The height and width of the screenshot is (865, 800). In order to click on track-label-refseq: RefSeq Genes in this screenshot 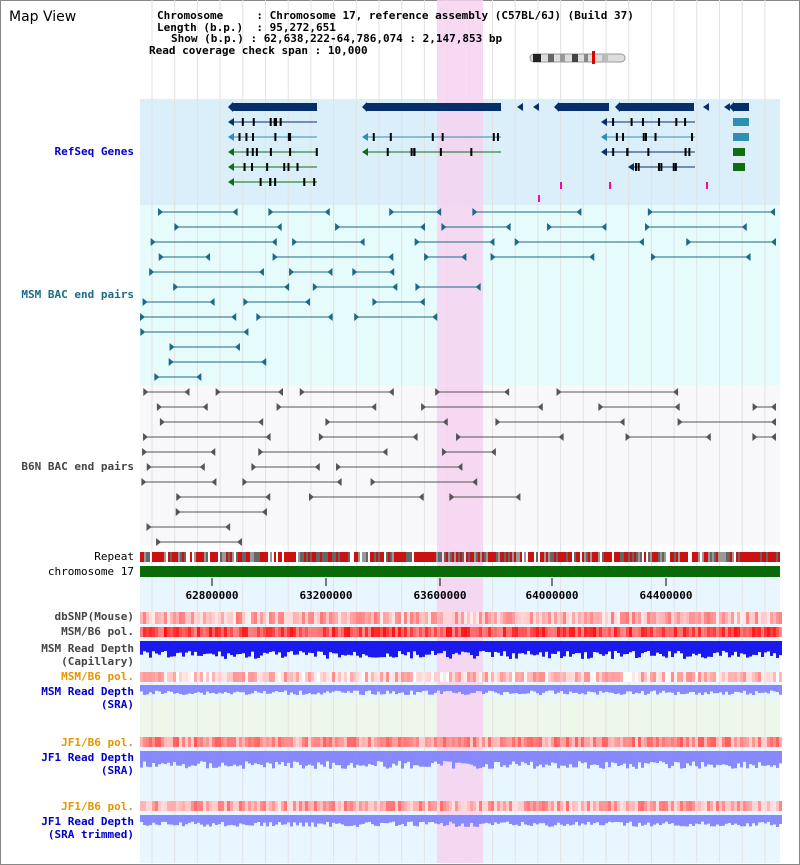, I will do `click(94, 151)`.